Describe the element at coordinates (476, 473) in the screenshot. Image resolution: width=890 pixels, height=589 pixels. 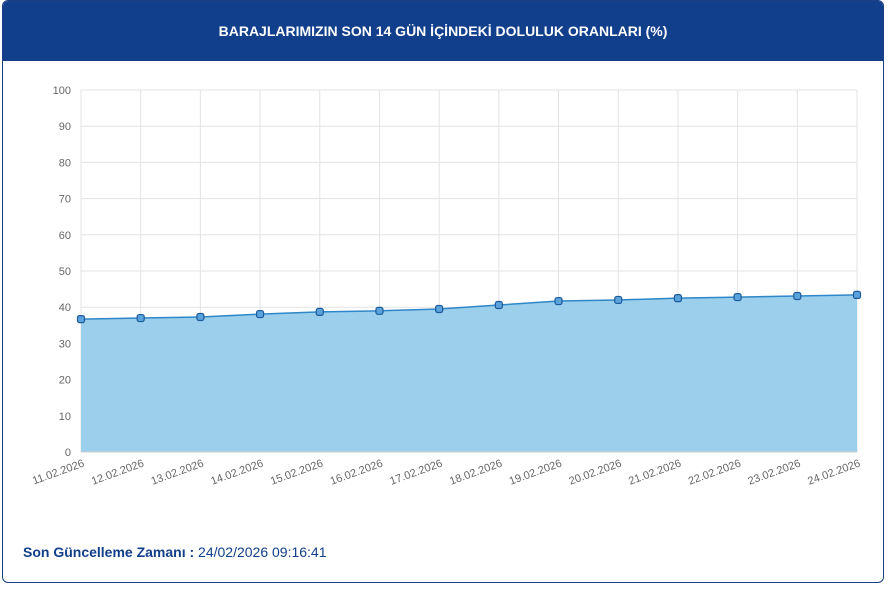
I see `x-tick-label: 18.02.2026` at that location.